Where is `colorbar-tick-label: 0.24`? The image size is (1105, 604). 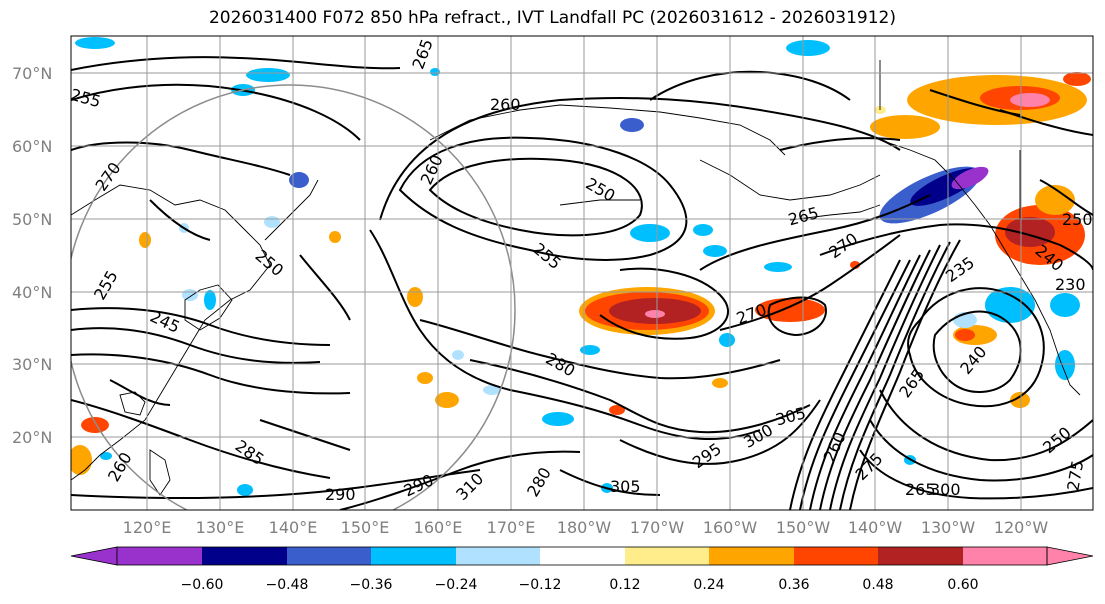
colorbar-tick-label: 0.24 is located at coordinates (708, 585).